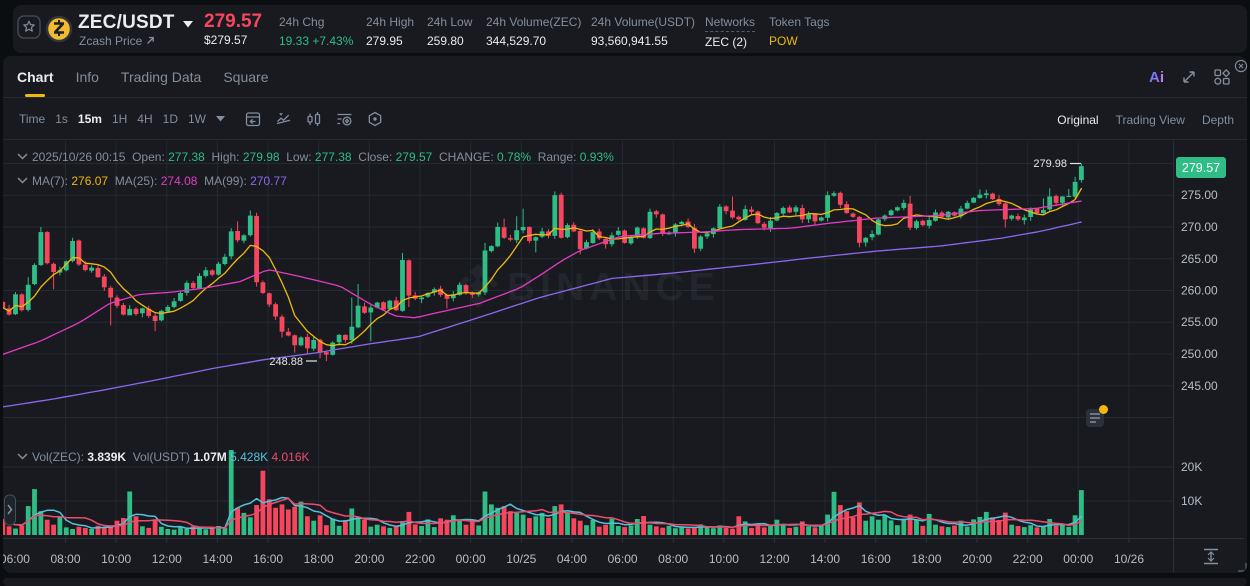  Describe the element at coordinates (1199, 227) in the screenshot. I see `svg-text: 270.00` at that location.